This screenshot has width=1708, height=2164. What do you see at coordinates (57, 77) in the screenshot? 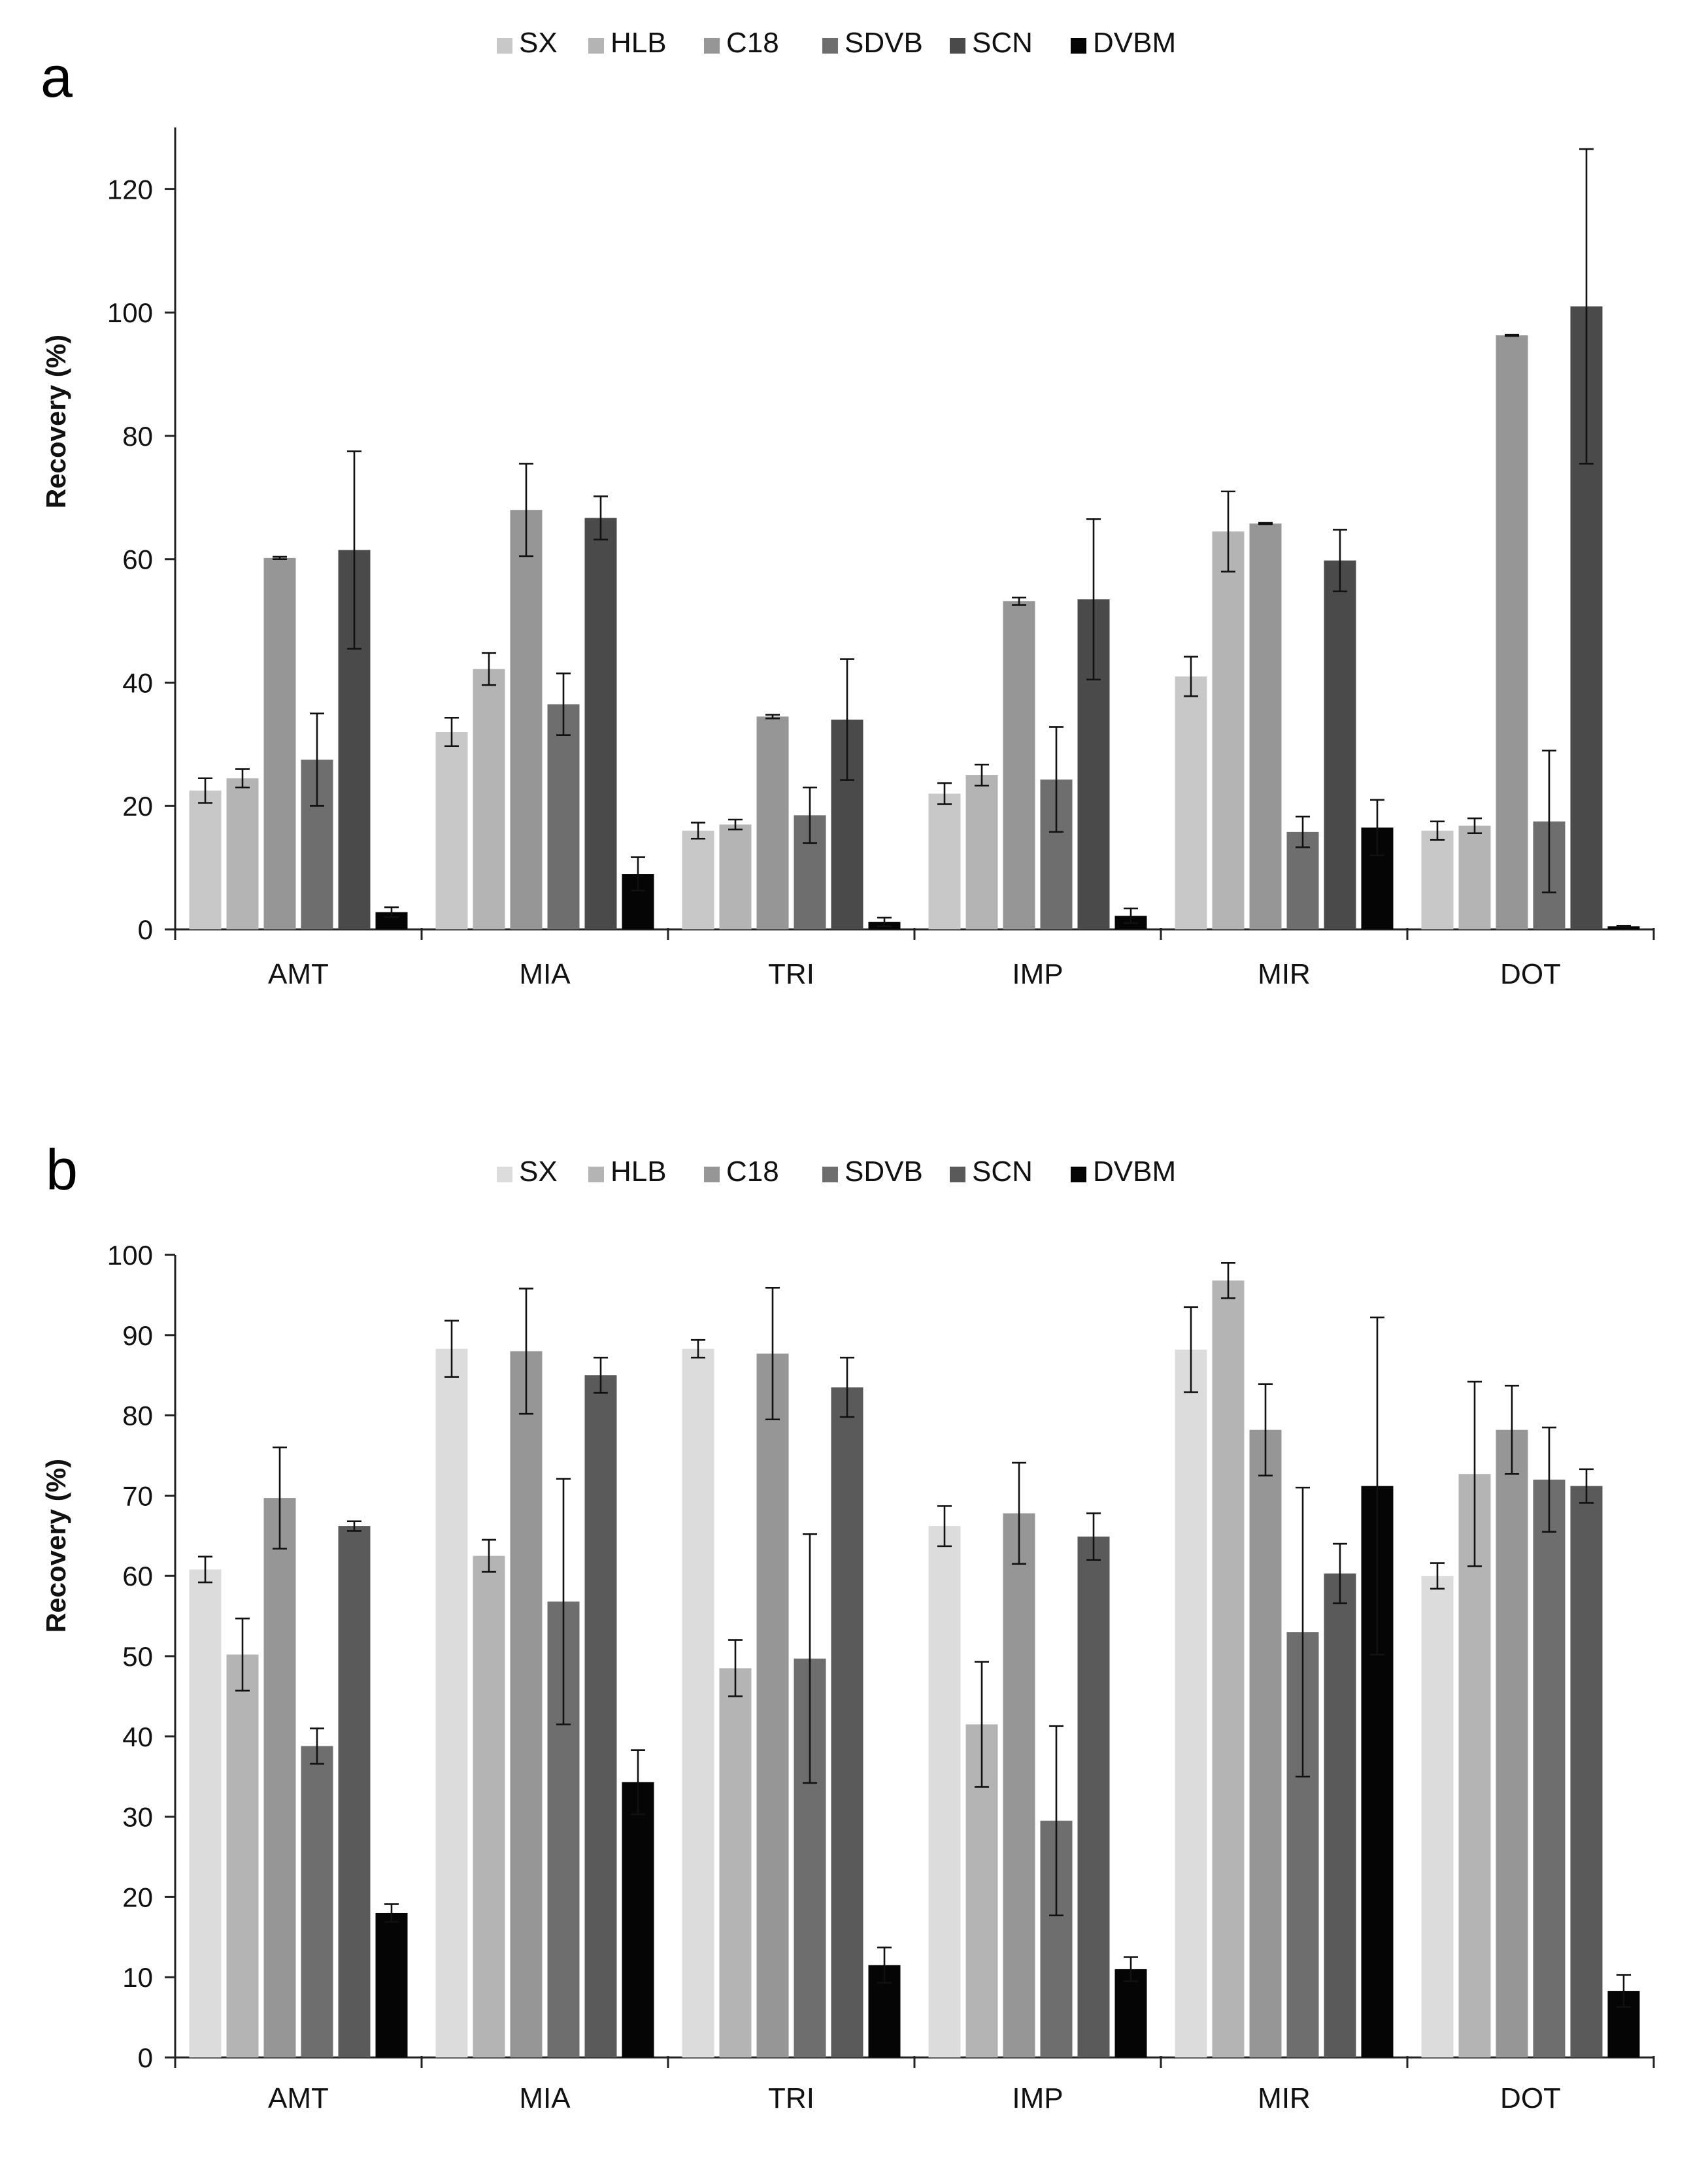
I see `panel-a-label: a` at bounding box center [57, 77].